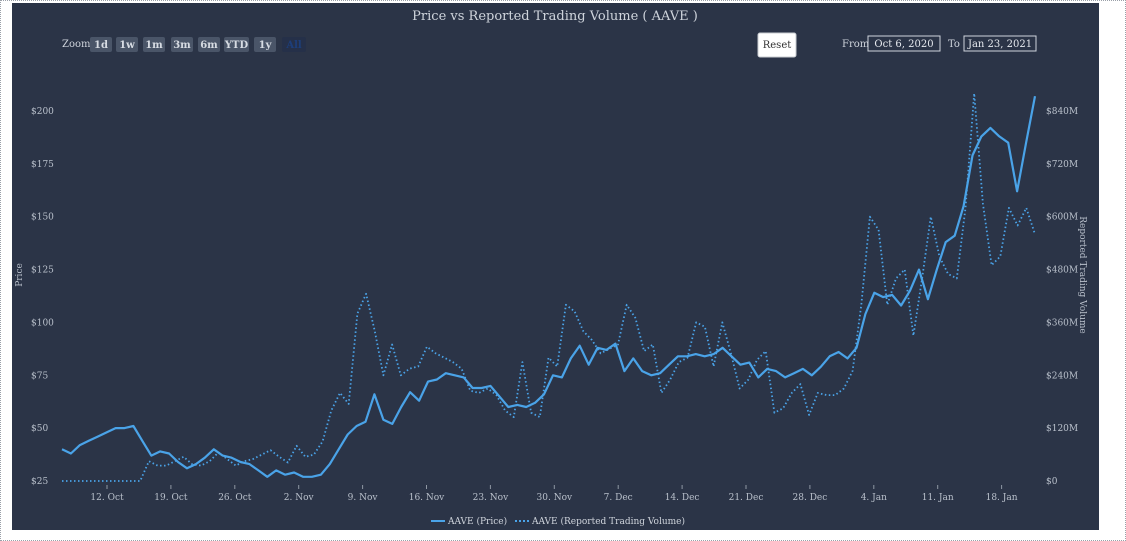 Image resolution: width=1126 pixels, height=541 pixels. Describe the element at coordinates (1062, 218) in the screenshot. I see `y-right-tick-label: $600M` at that location.